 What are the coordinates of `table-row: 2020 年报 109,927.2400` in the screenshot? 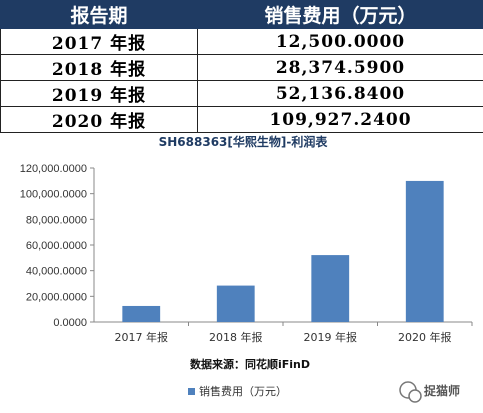 It's located at (241, 119).